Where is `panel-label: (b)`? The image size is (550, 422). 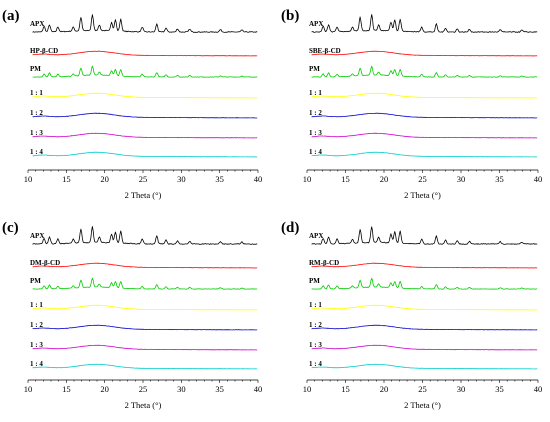 panel-label: (b) is located at coordinates (290, 16).